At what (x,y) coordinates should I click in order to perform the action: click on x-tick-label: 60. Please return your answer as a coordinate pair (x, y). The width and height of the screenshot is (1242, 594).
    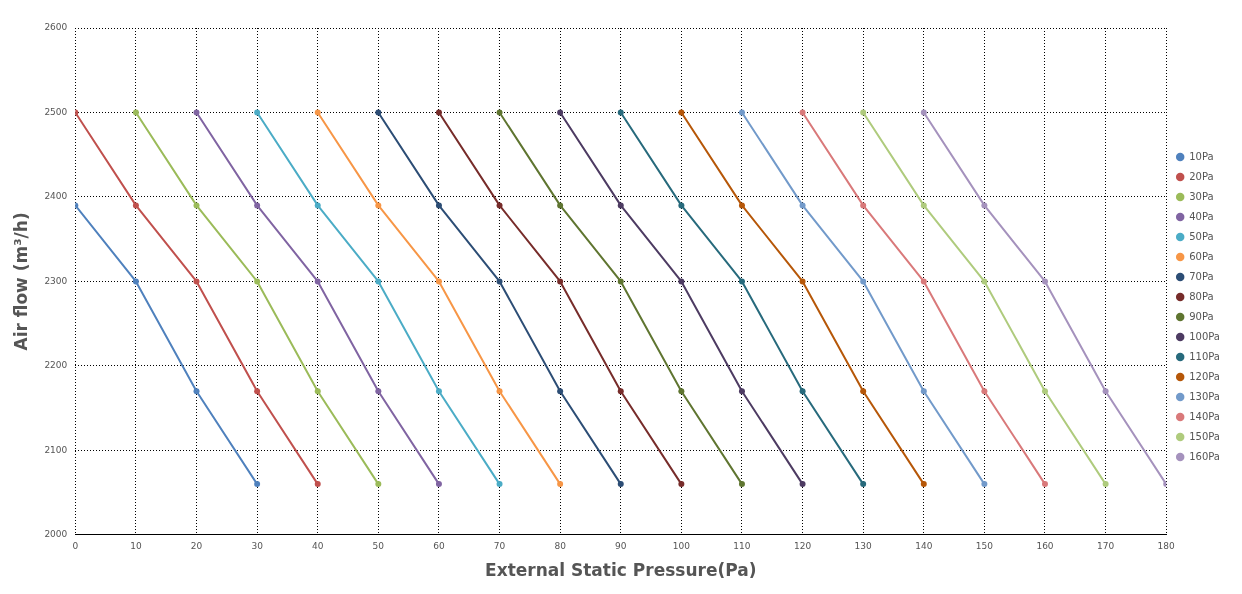
    Looking at the image, I should click on (439, 545).